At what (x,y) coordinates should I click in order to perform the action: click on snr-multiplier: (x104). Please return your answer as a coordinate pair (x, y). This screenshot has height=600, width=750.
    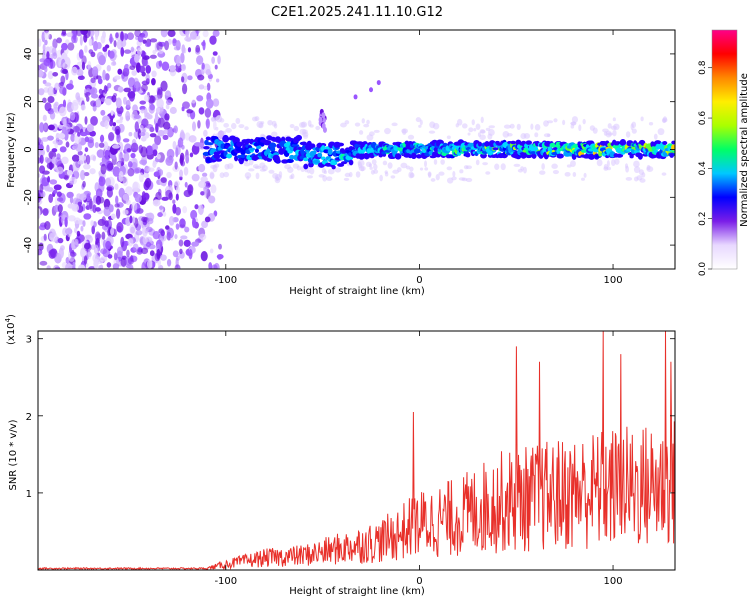
    Looking at the image, I should click on (10, 329).